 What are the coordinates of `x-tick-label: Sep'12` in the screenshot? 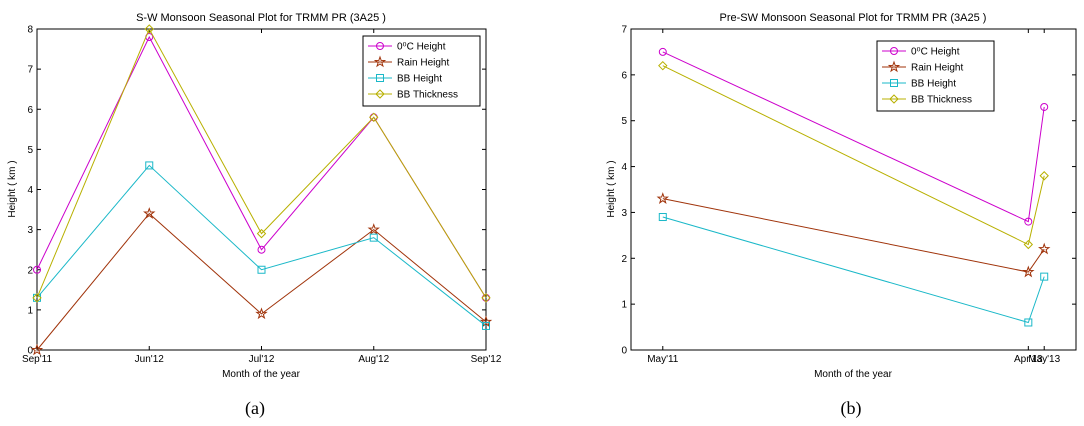 It's located at (486, 359).